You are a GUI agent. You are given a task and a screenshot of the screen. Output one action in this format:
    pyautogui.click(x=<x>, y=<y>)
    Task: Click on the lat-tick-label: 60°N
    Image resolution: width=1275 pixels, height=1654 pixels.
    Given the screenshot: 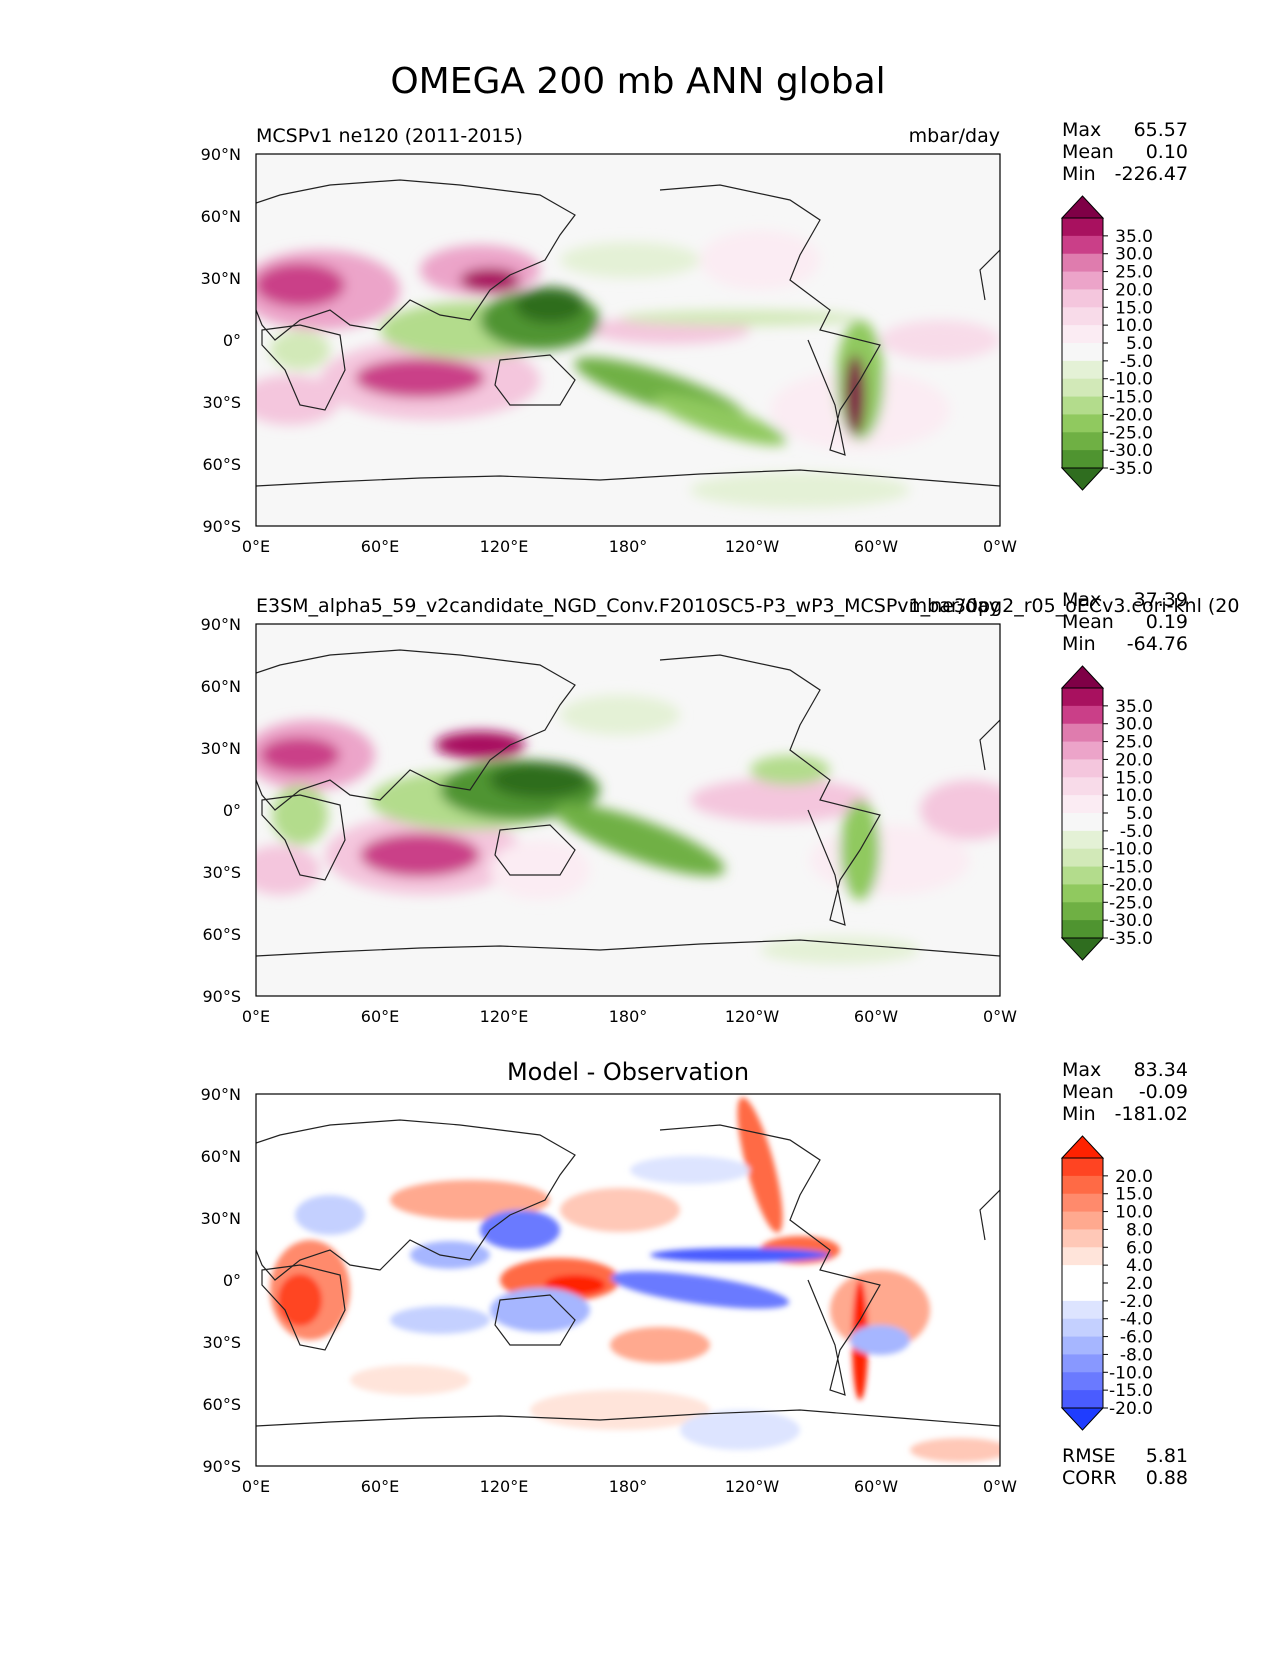 What is the action you would take?
    pyautogui.click(x=221, y=686)
    